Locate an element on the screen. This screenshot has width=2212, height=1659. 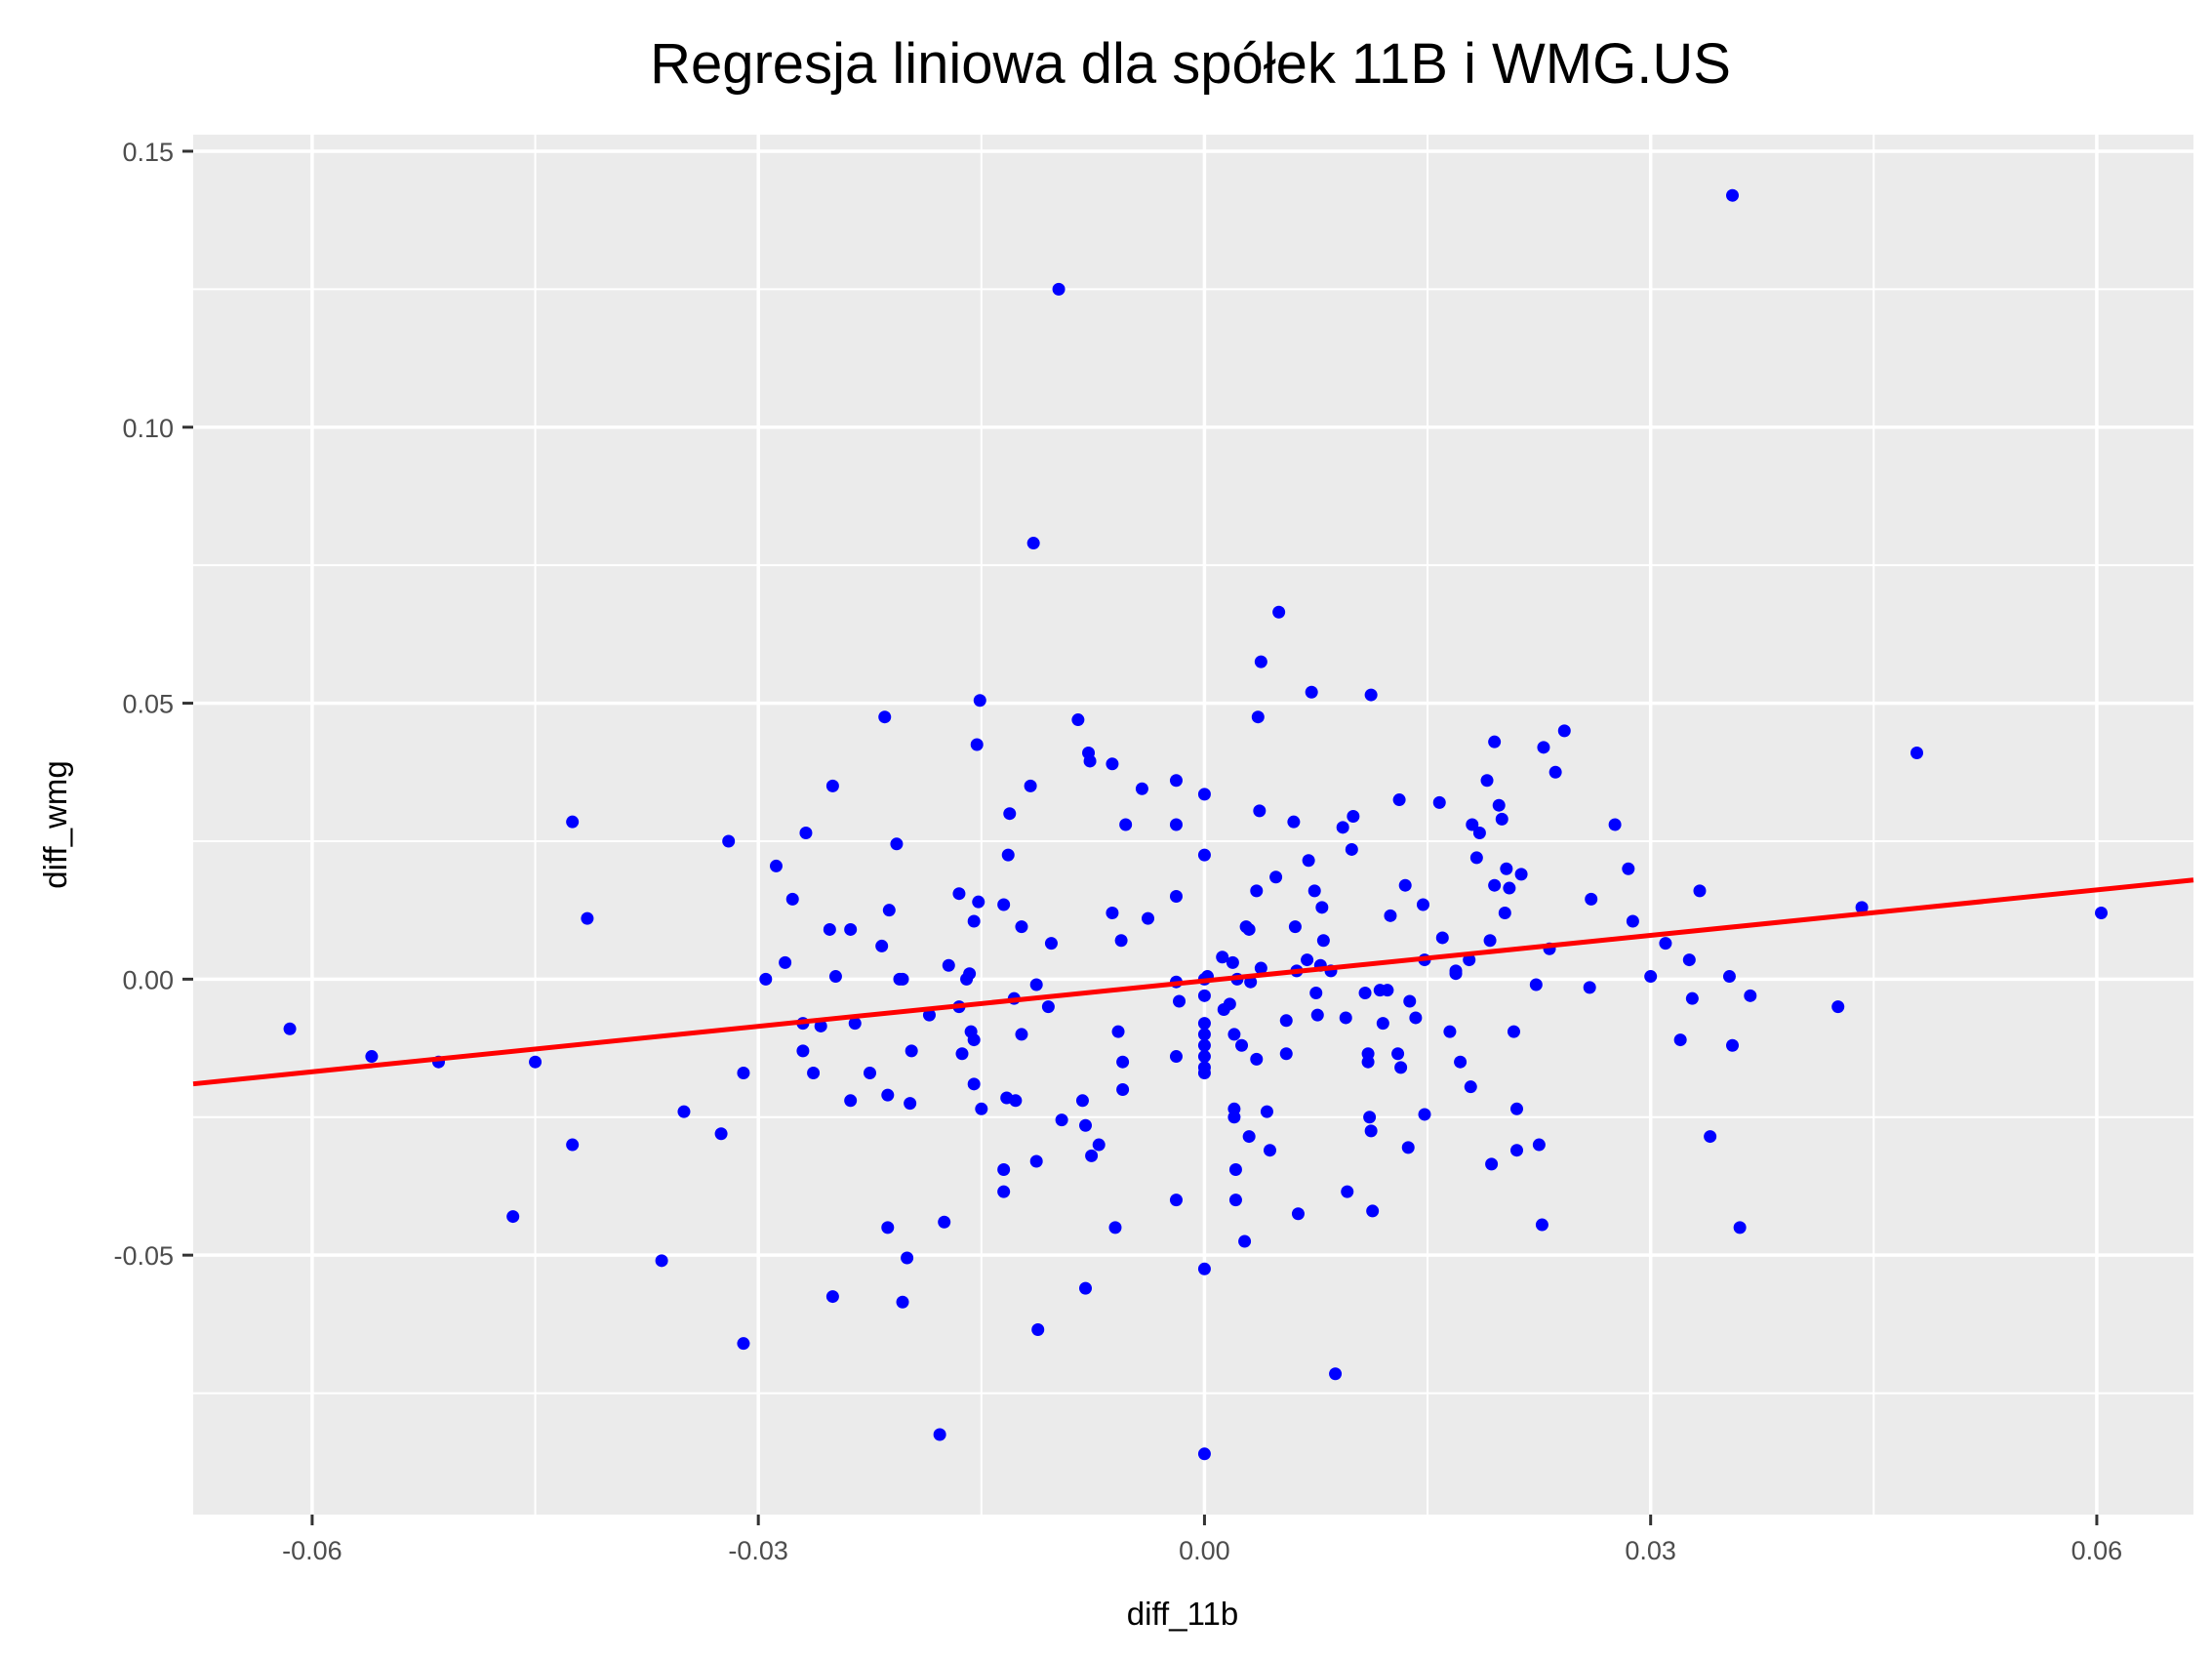
x-tick-label: 0.06 is located at coordinates (2097, 1550).